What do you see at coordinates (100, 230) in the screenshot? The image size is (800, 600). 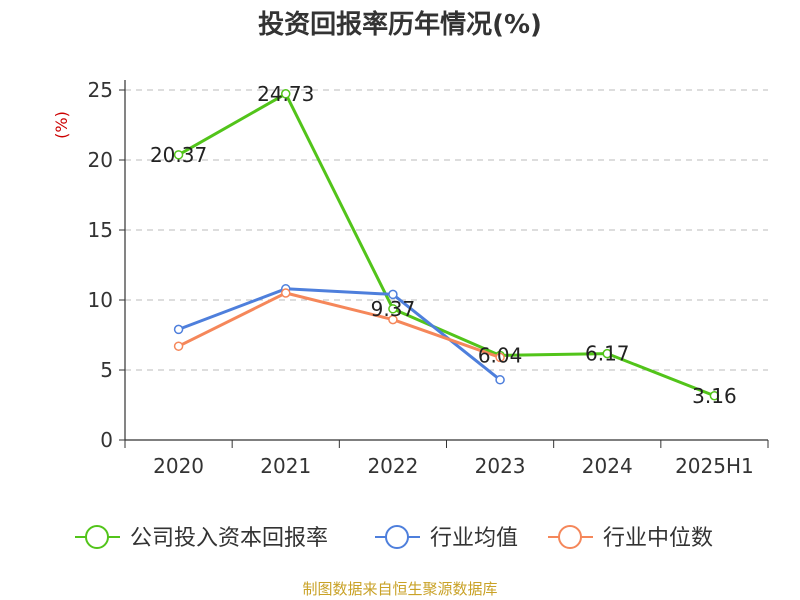 I see `y-tick-label: 15` at bounding box center [100, 230].